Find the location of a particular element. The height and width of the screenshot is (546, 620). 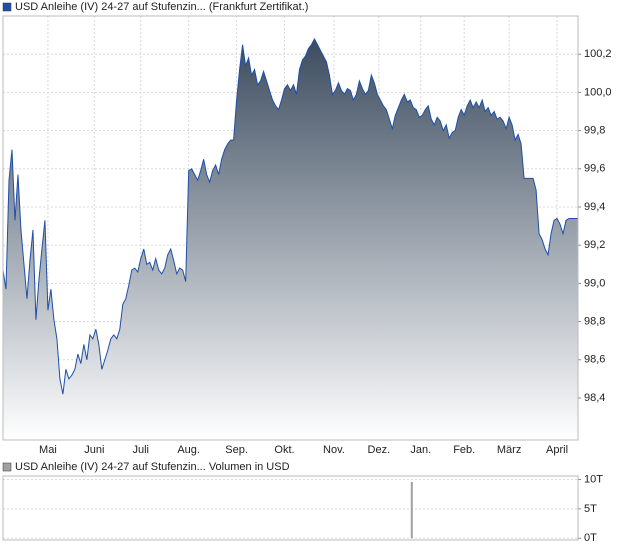

x-tick-label: April is located at coordinates (557, 450).